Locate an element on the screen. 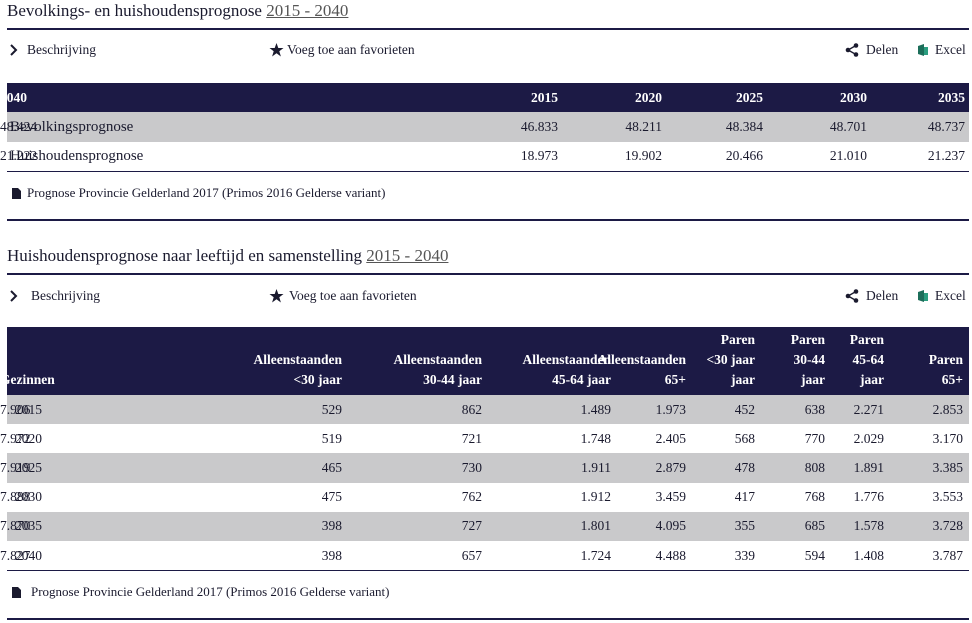  row-label: Bevolkingsprognose is located at coordinates (72, 126).